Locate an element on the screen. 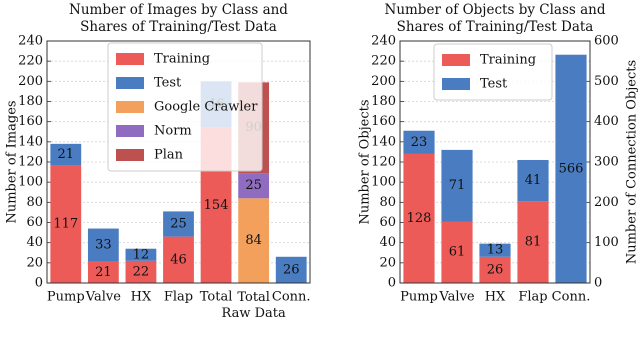  data-label: 61 is located at coordinates (457, 252).